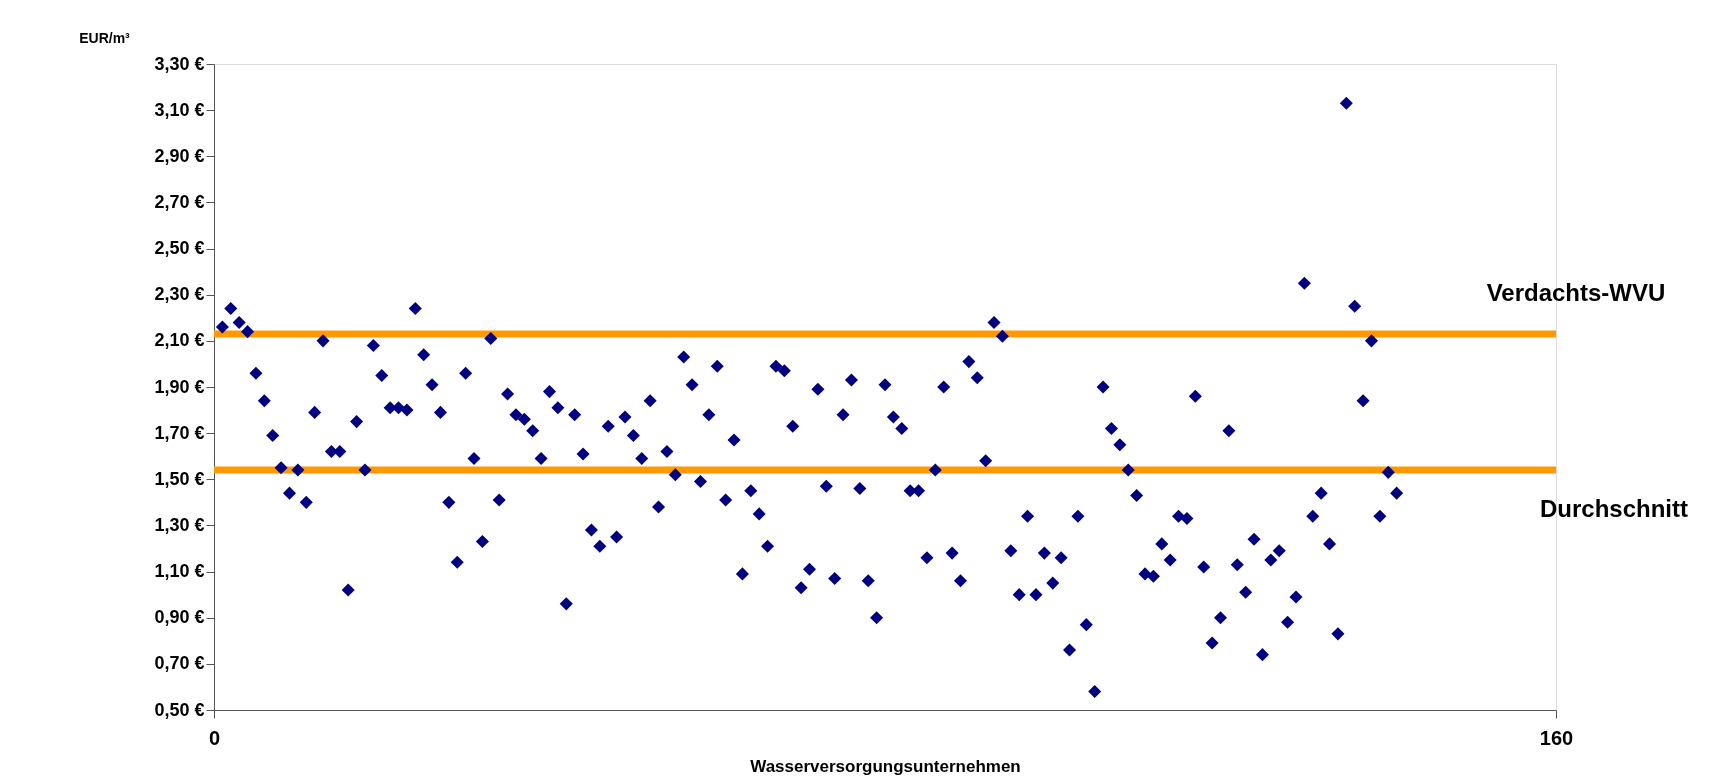 Image resolution: width=1722 pixels, height=784 pixels. I want to click on y-tick-label: 1,90 €, so click(179, 386).